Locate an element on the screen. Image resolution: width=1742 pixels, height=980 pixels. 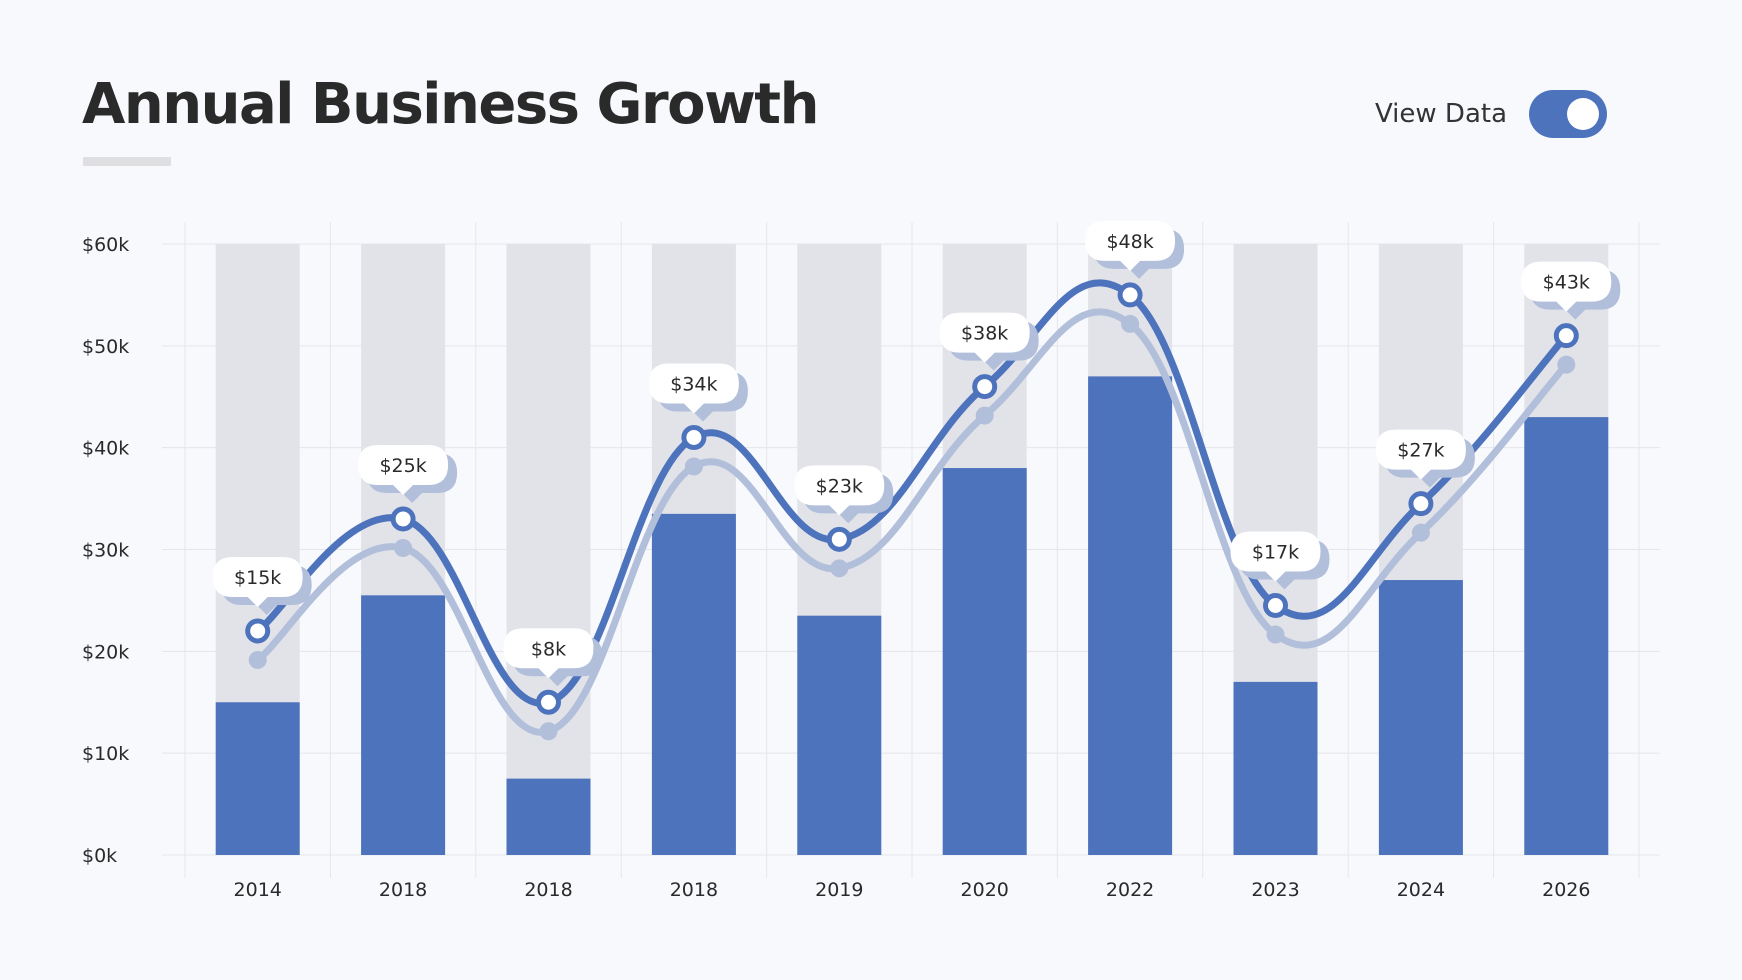
y-tick-label: $30k is located at coordinates (105, 551).